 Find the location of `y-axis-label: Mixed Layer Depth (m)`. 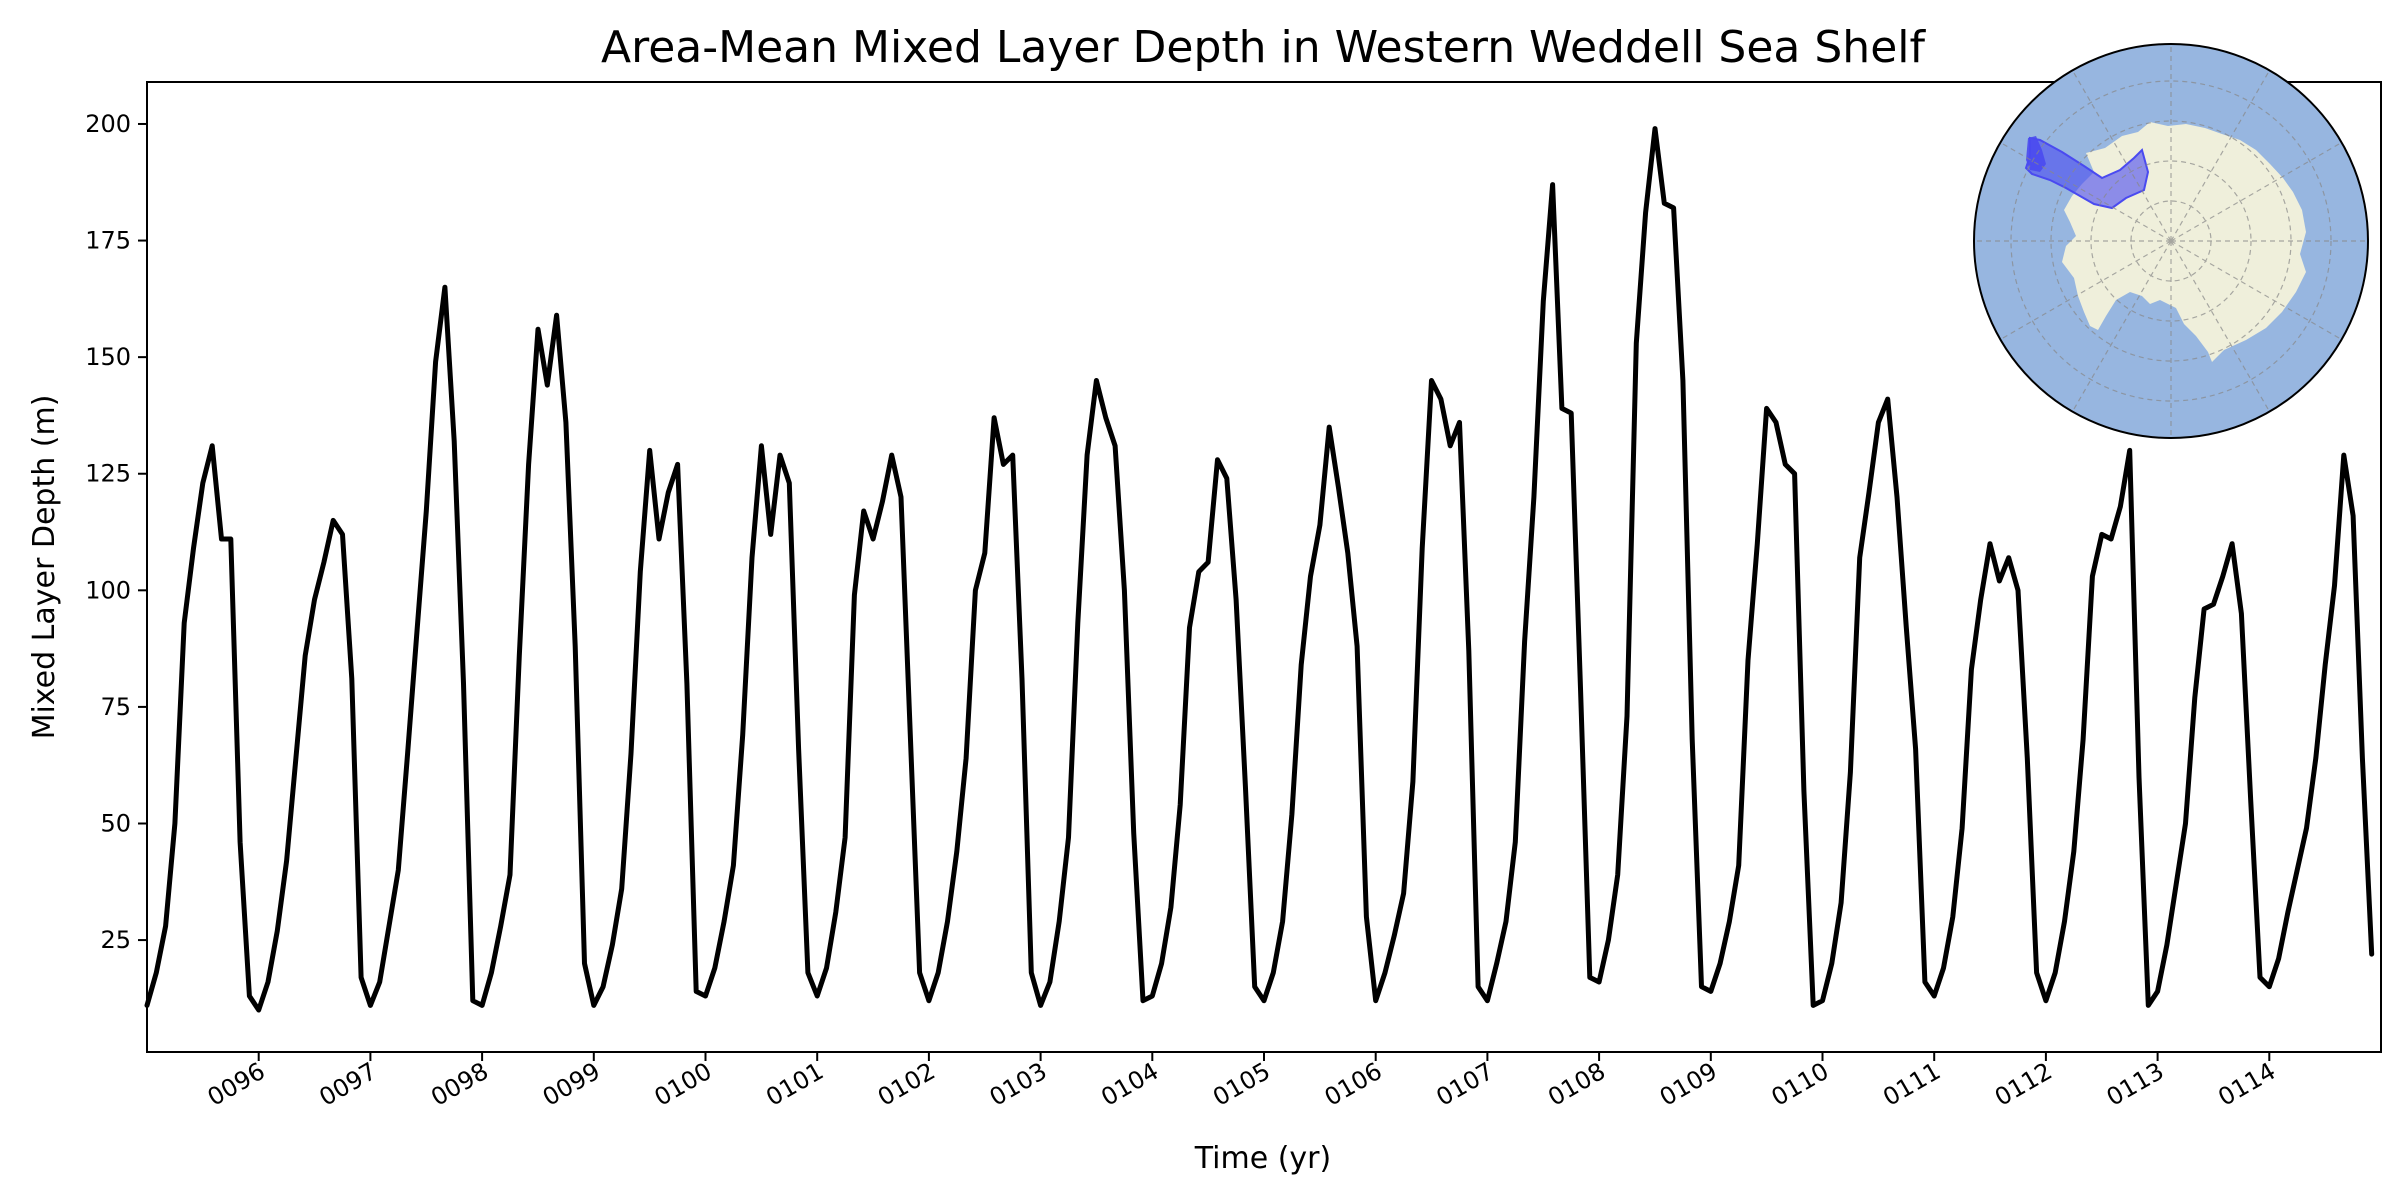

y-axis-label: Mixed Layer Depth (m) is located at coordinates (44, 567).